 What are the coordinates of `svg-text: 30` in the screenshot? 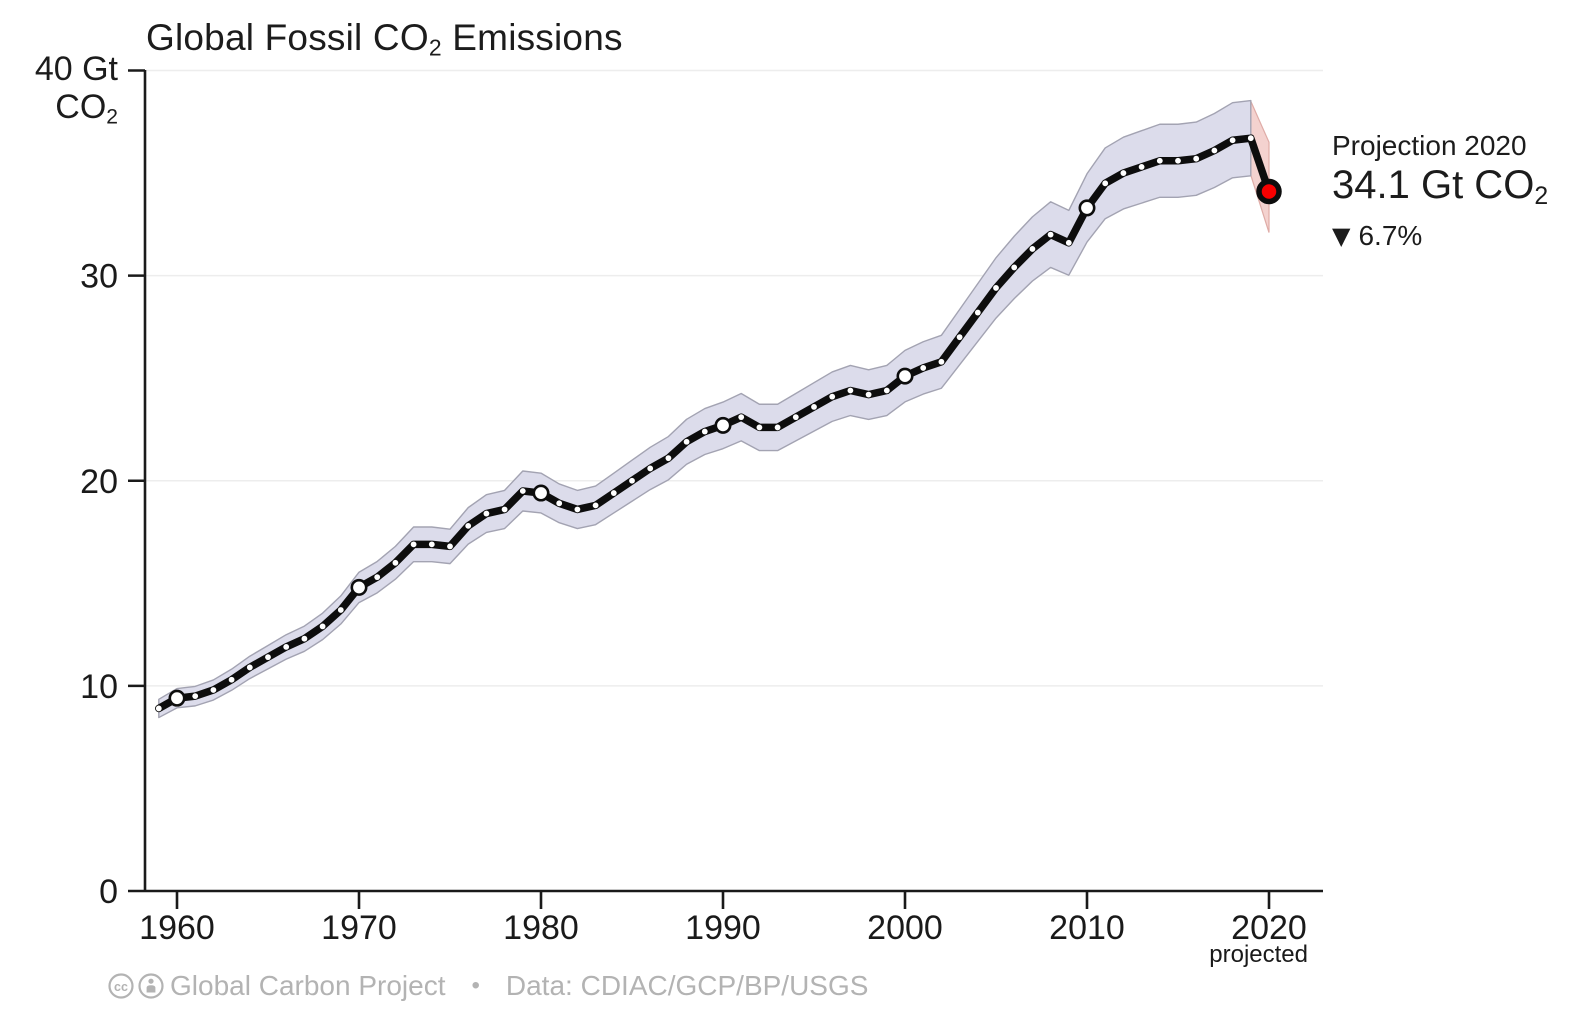 It's located at (99, 277).